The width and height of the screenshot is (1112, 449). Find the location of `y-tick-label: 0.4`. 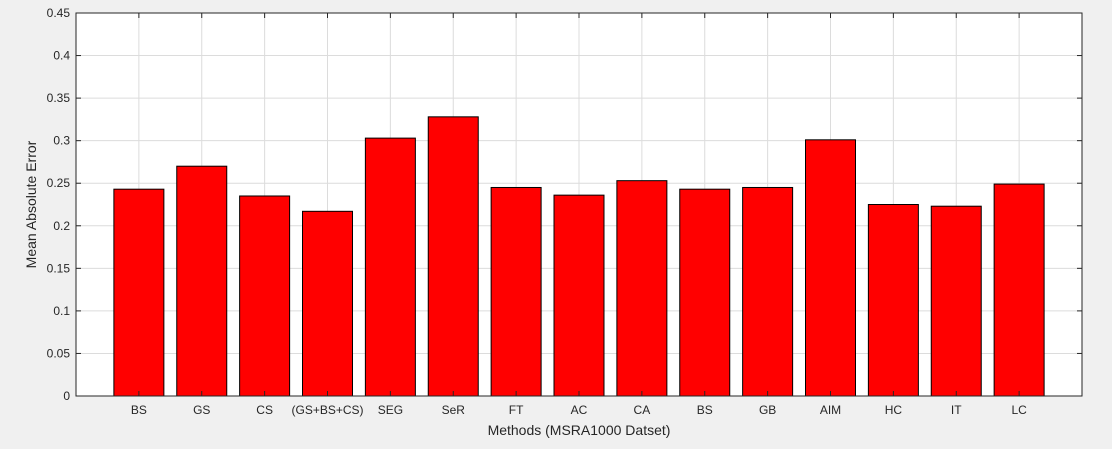

y-tick-label: 0.4 is located at coordinates (61, 56).